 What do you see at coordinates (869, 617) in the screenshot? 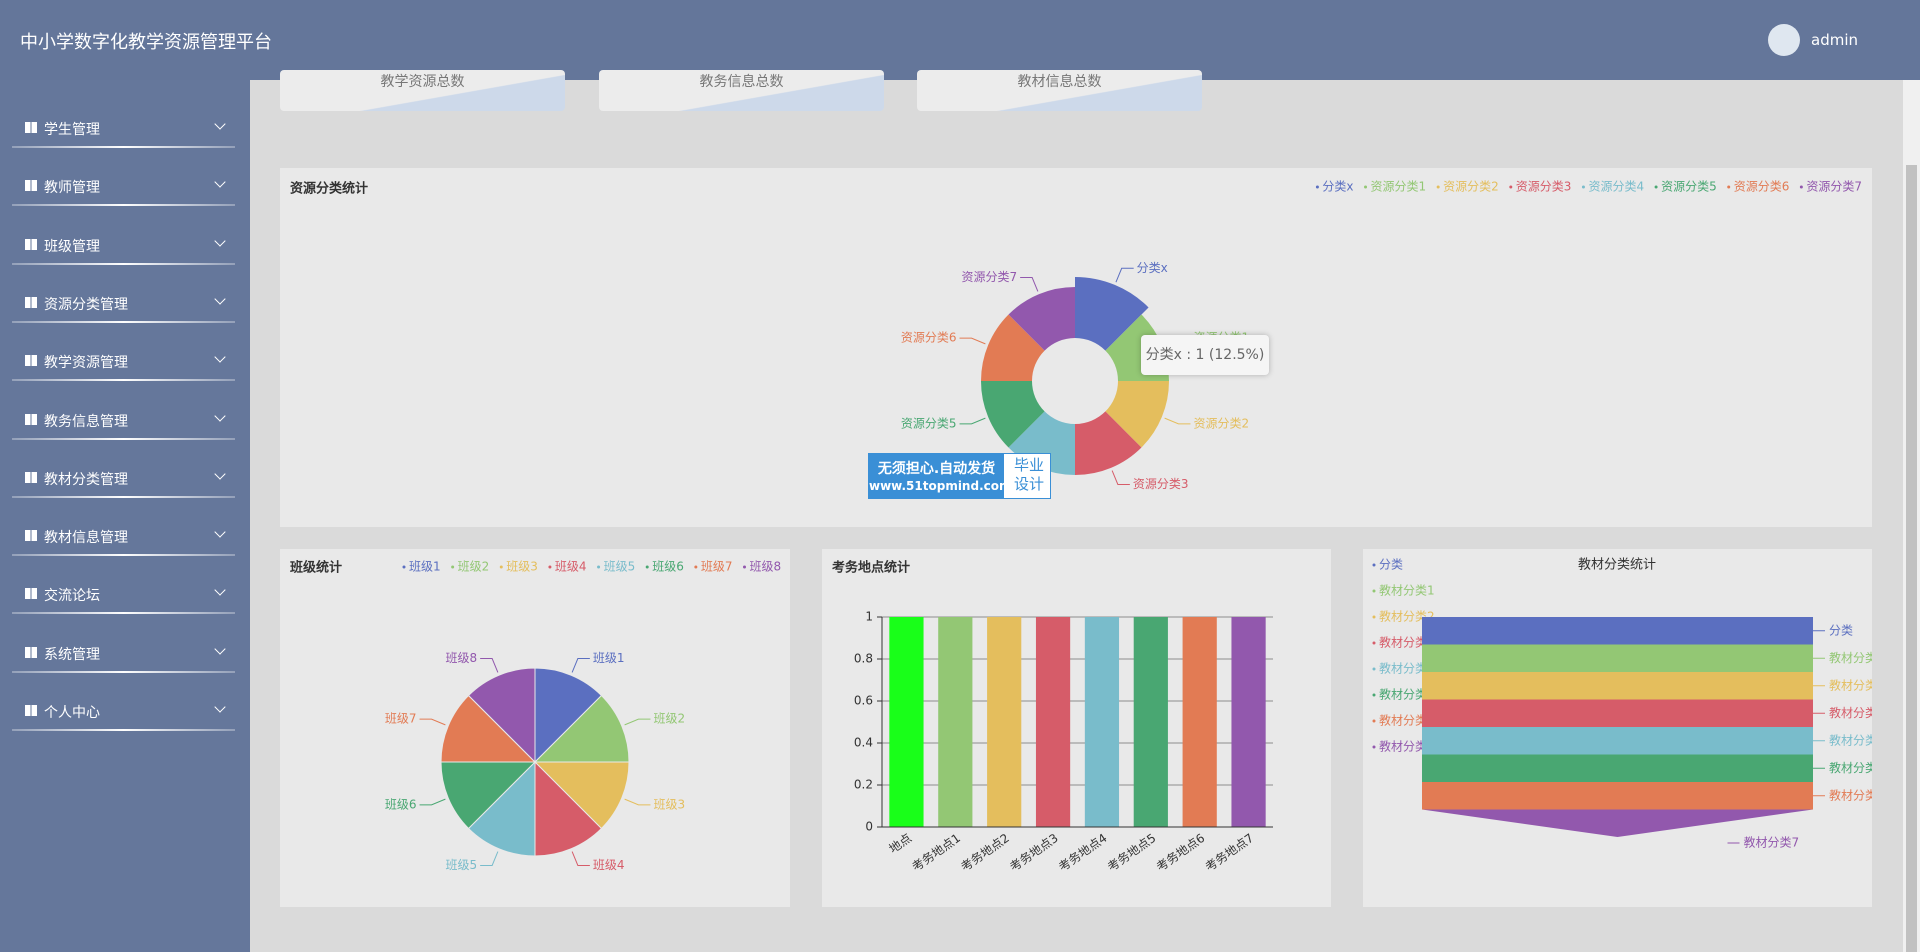
I see `y-tick-label: 1` at bounding box center [869, 617].